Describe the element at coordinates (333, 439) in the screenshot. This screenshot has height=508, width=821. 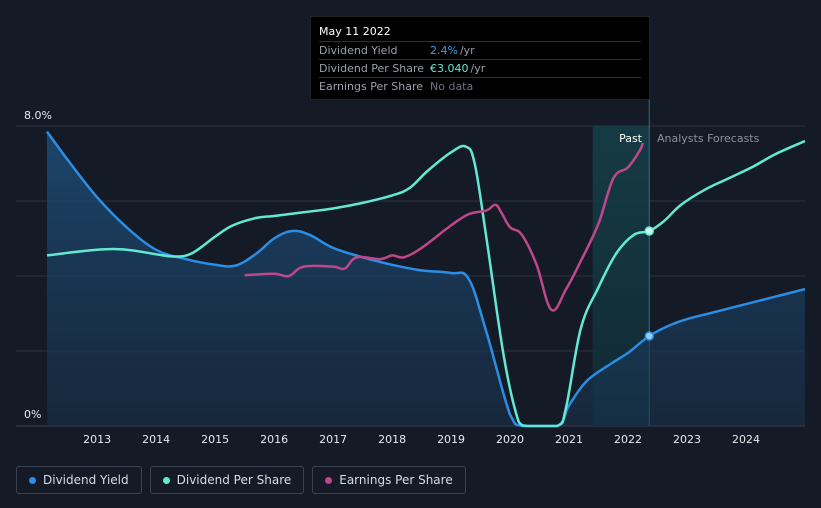
I see `x-tick-label: 2017` at that location.